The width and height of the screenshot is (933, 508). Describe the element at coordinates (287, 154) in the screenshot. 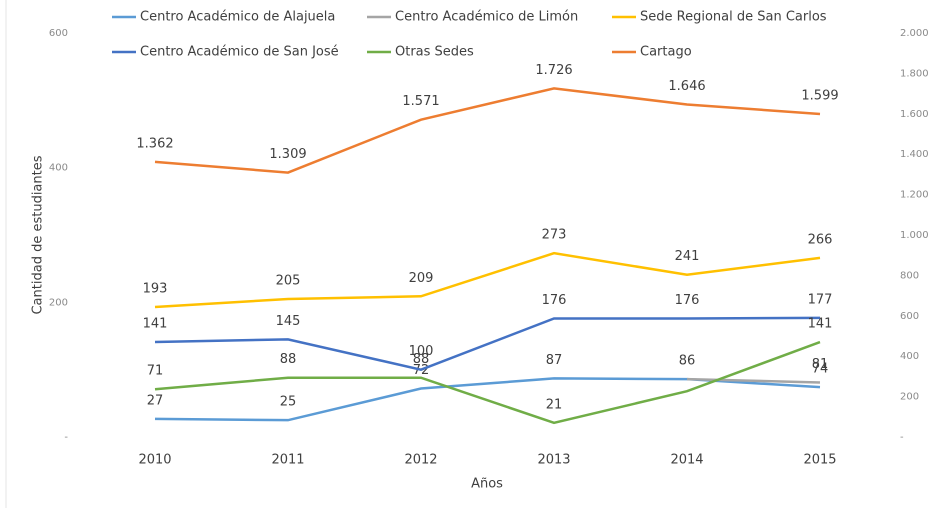

I see `data-label: 1.309` at that location.